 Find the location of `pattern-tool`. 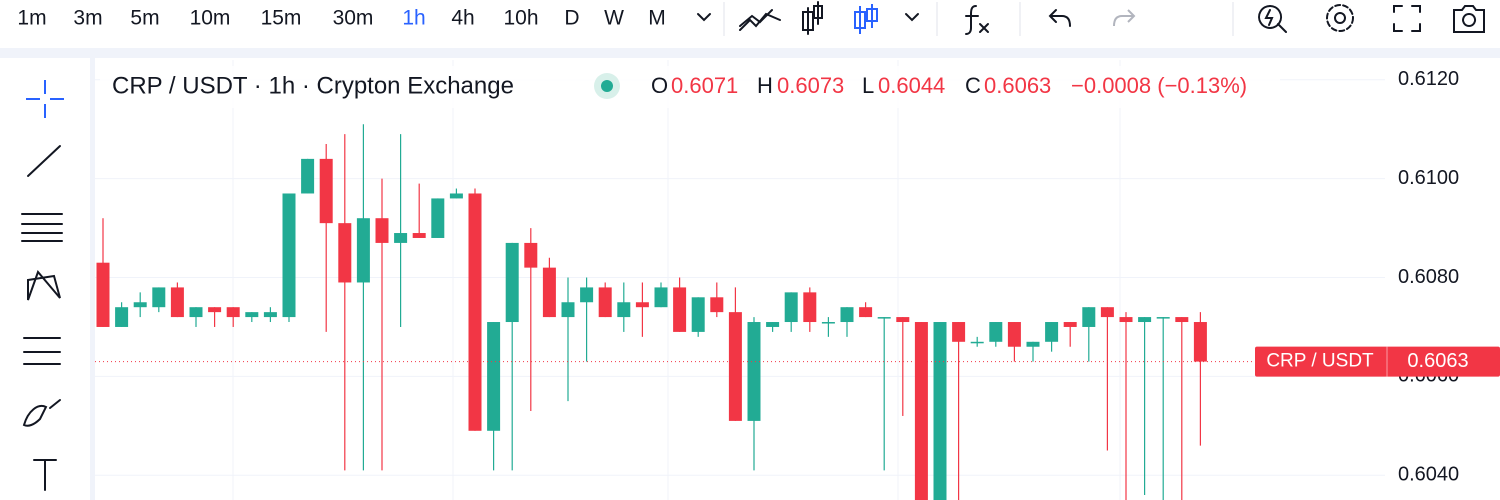

pattern-tool is located at coordinates (44, 285).